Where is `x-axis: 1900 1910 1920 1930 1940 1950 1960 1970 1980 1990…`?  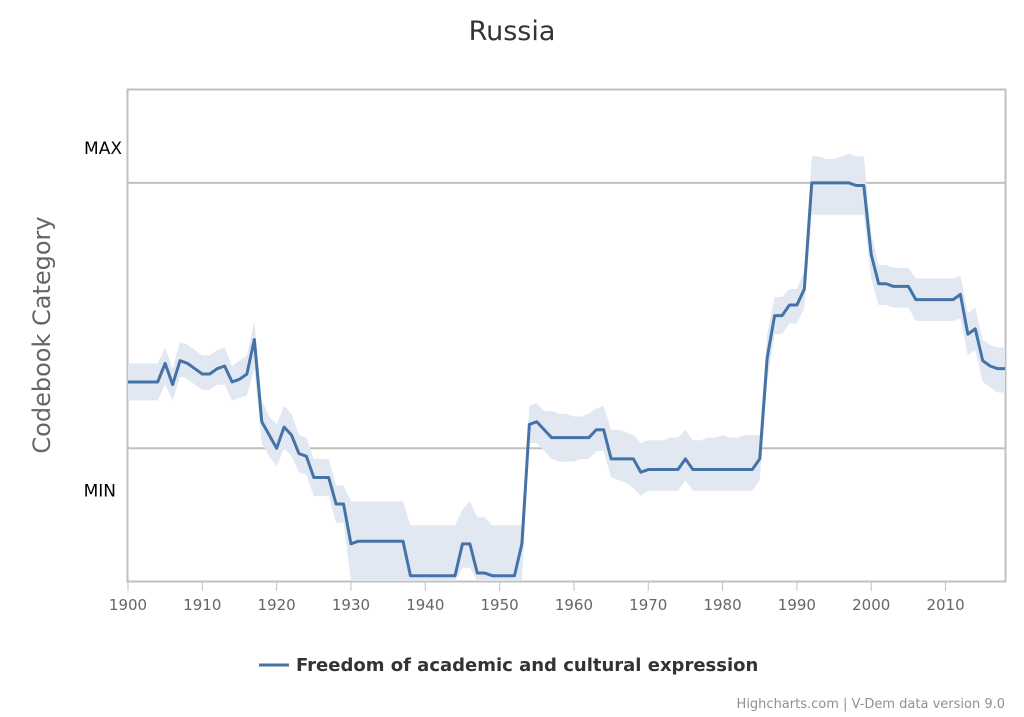
x-axis: 1900 1910 1920 1930 1940 1950 1960 1970 1980 1990… is located at coordinates (537, 597).